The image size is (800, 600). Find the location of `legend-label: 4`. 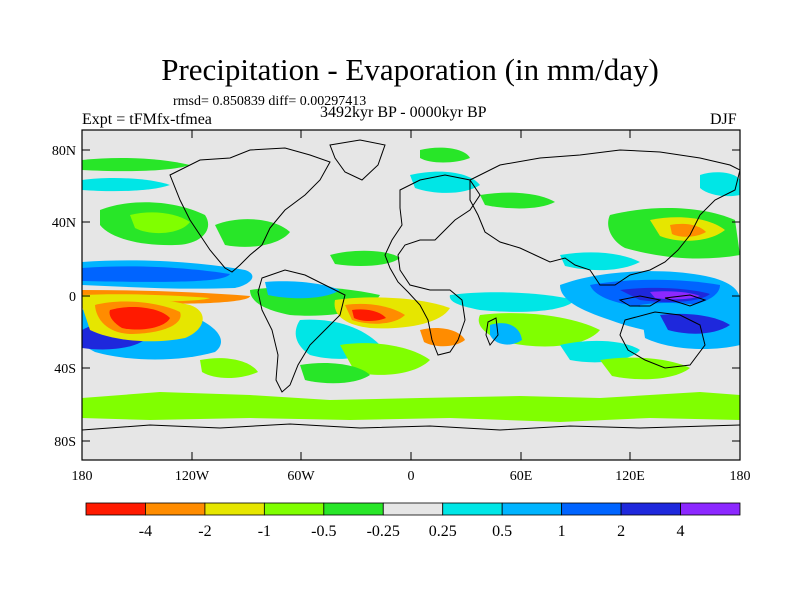

legend-label: 4 is located at coordinates (681, 531).